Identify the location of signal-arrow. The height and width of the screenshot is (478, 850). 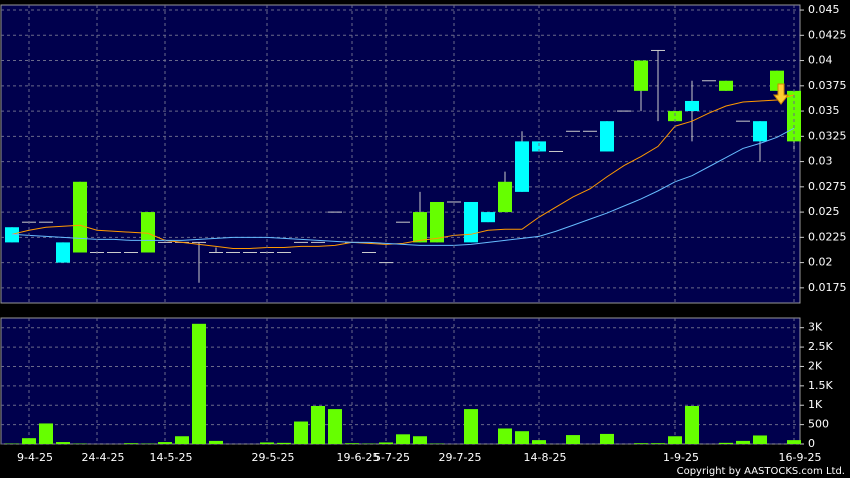
(781, 94).